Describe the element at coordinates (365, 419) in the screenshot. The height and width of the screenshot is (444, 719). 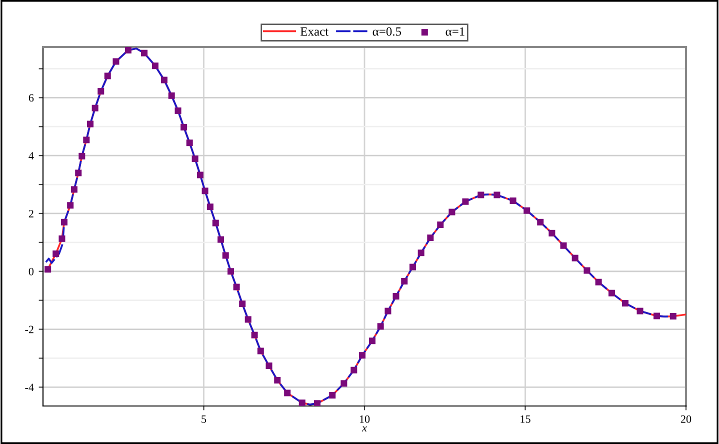
I see `x-tick-label: 10` at that location.